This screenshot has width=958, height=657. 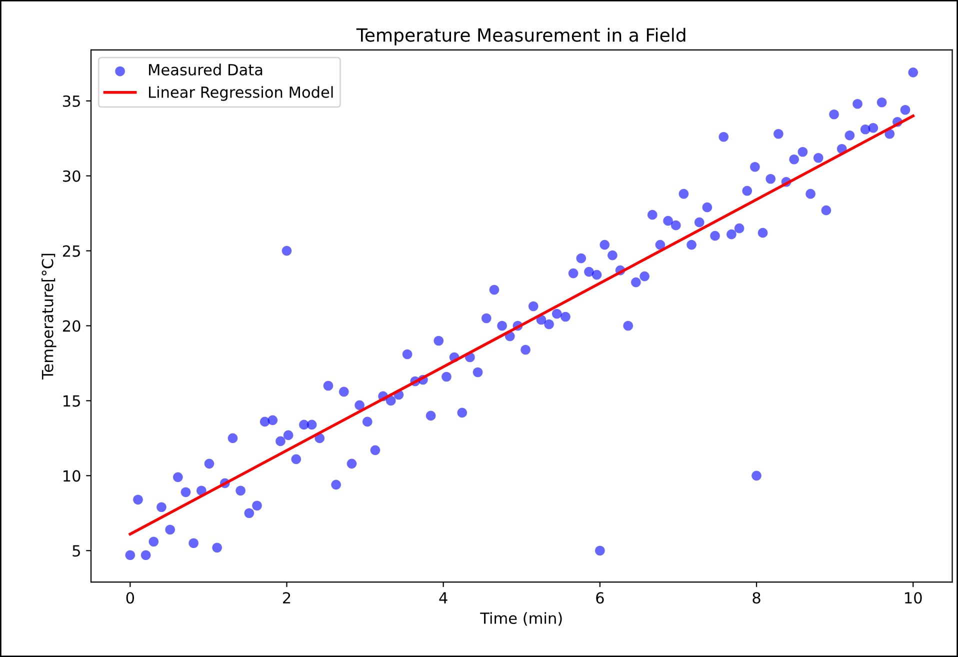 I want to click on y-tick-label: 5, so click(x=76, y=551).